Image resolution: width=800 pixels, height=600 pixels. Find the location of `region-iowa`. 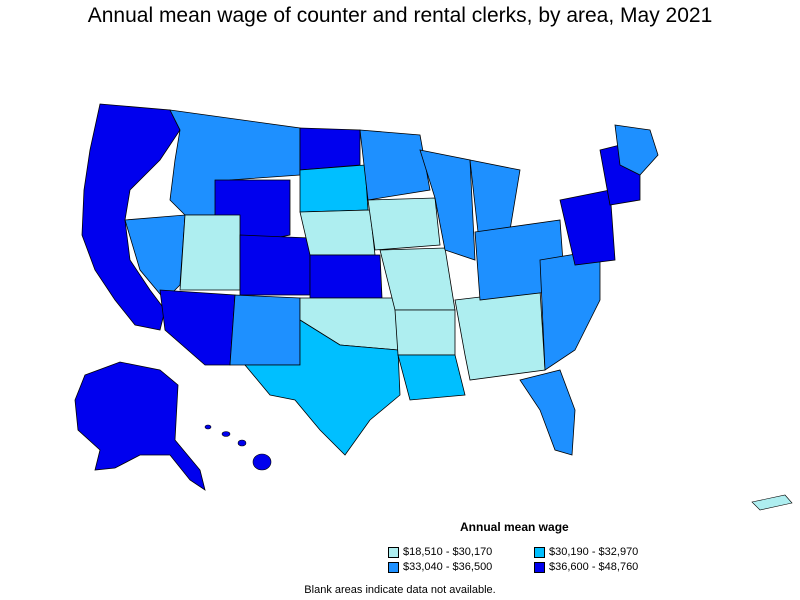

region-iowa is located at coordinates (404, 224).